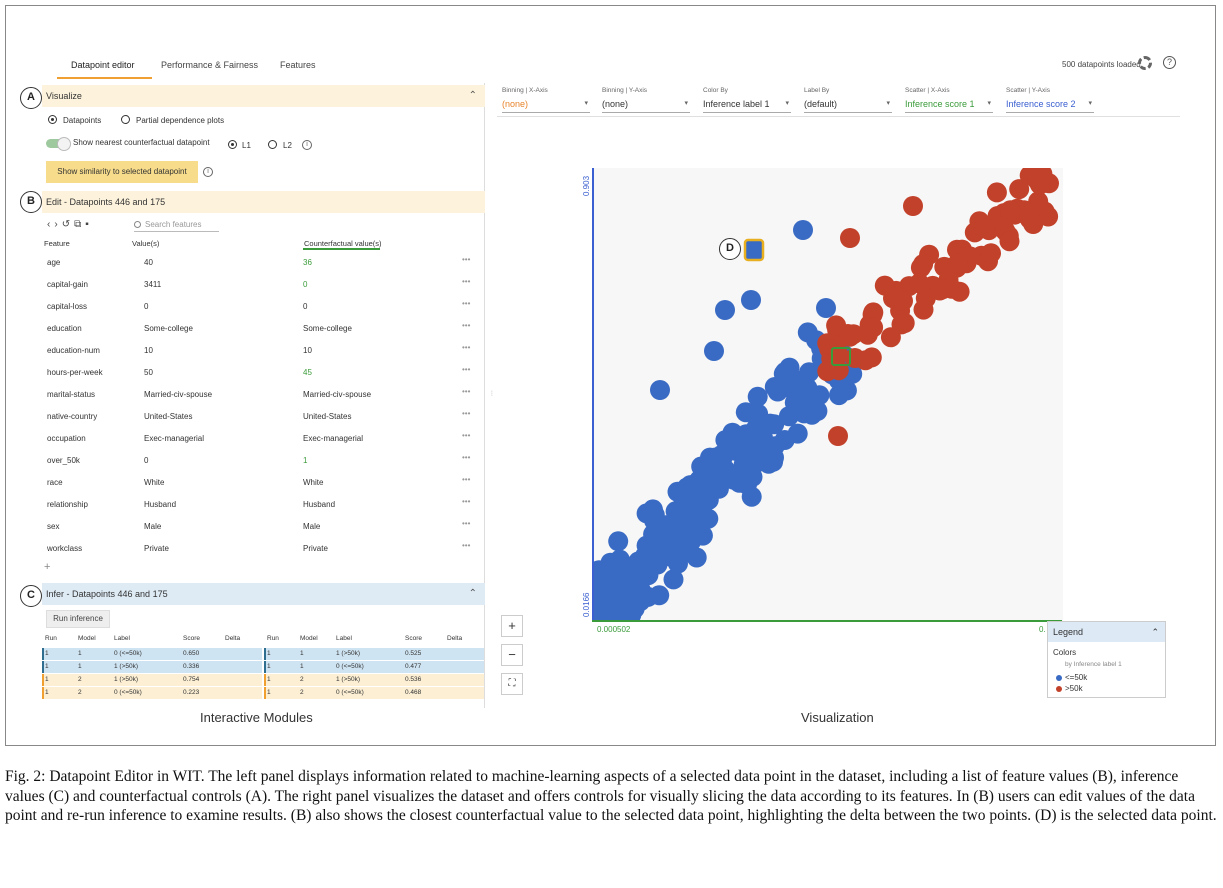  I want to click on chevron-up-icon: ⌃, so click(472, 593).